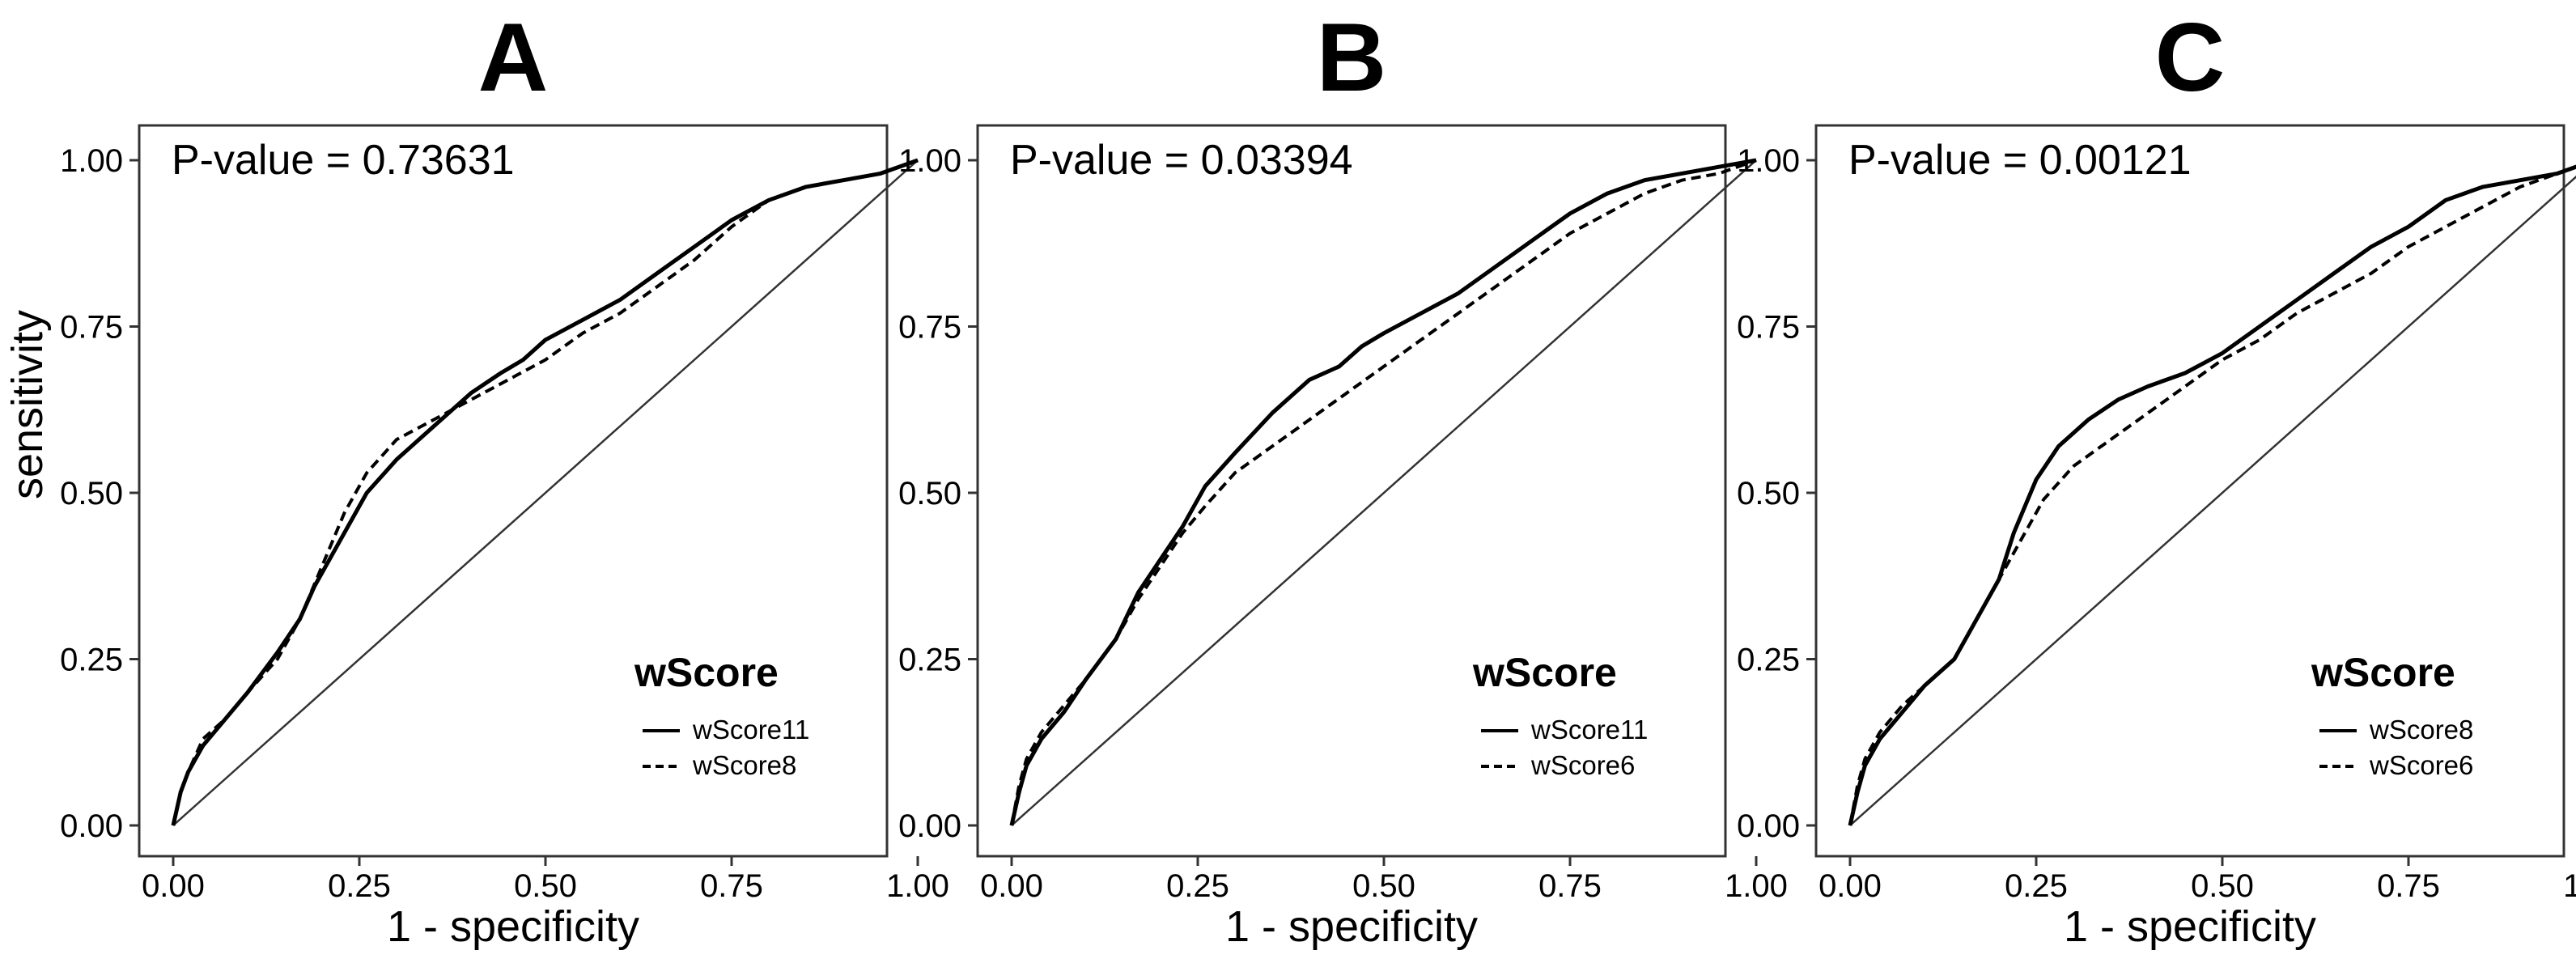 This screenshot has height=963, width=2576. What do you see at coordinates (2020, 160) in the screenshot?
I see `p-value-annotation-3: P-value = 0.00121` at bounding box center [2020, 160].